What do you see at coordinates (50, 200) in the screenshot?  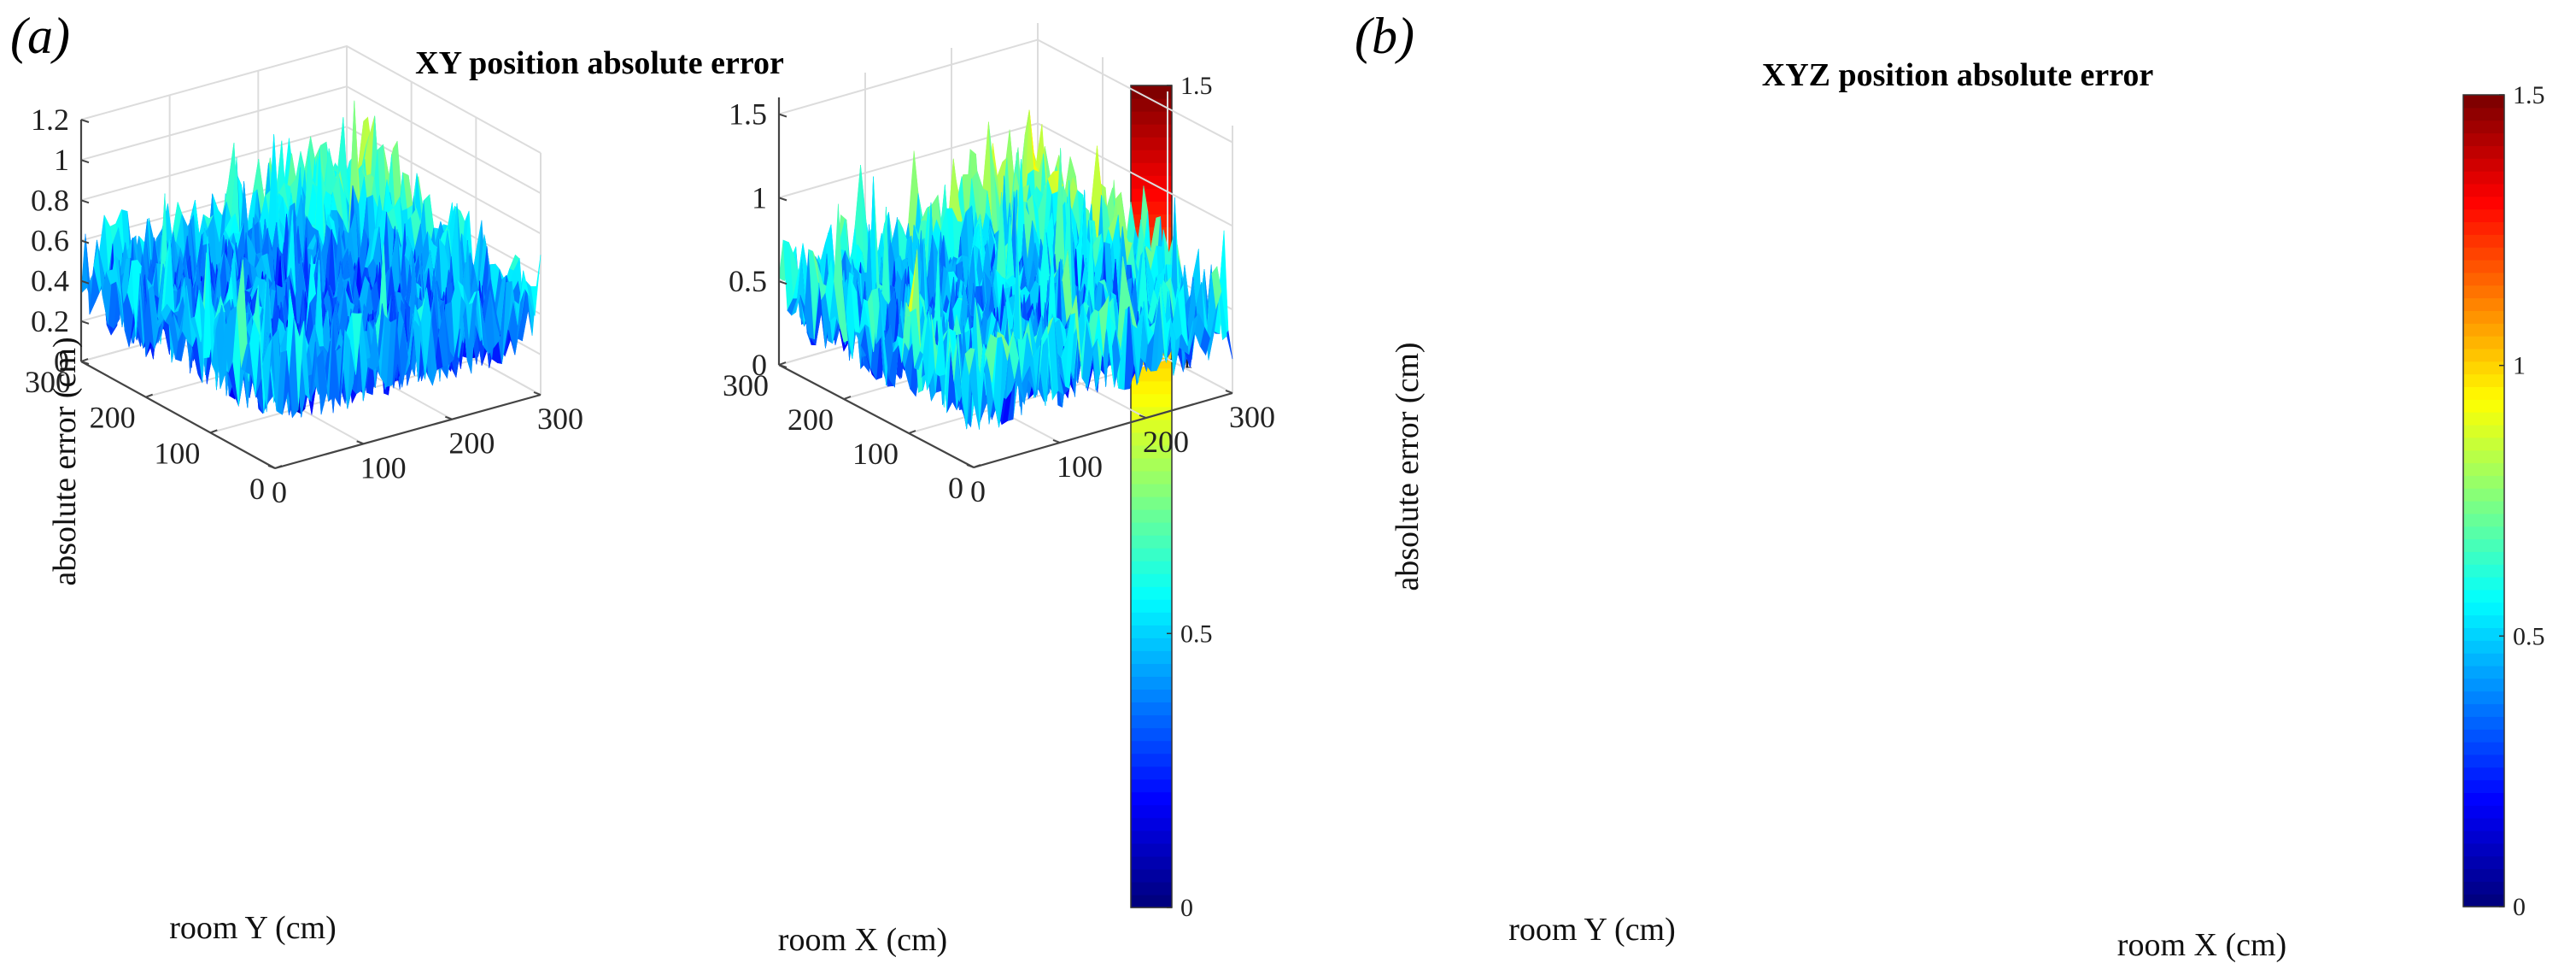 I see `z-tick-label: 0.8` at bounding box center [50, 200].